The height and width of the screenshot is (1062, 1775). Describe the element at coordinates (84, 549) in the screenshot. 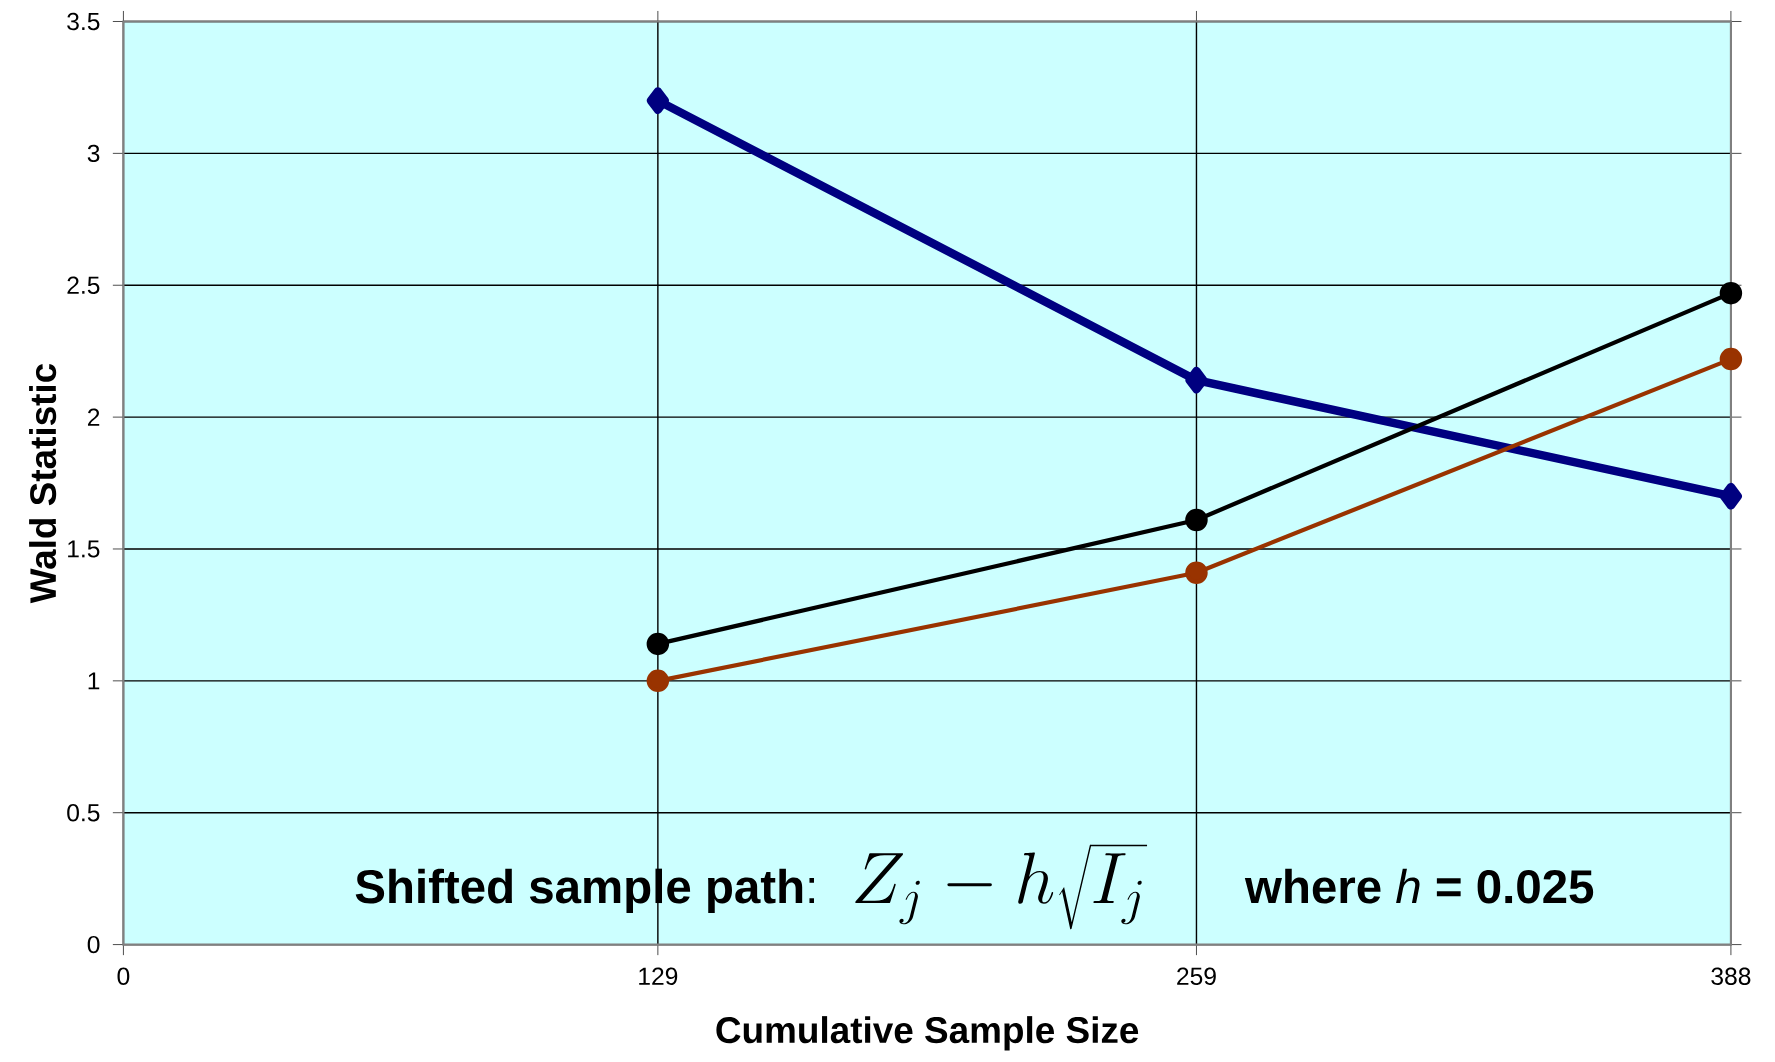

I see `y-tick-label: 1.5` at that location.